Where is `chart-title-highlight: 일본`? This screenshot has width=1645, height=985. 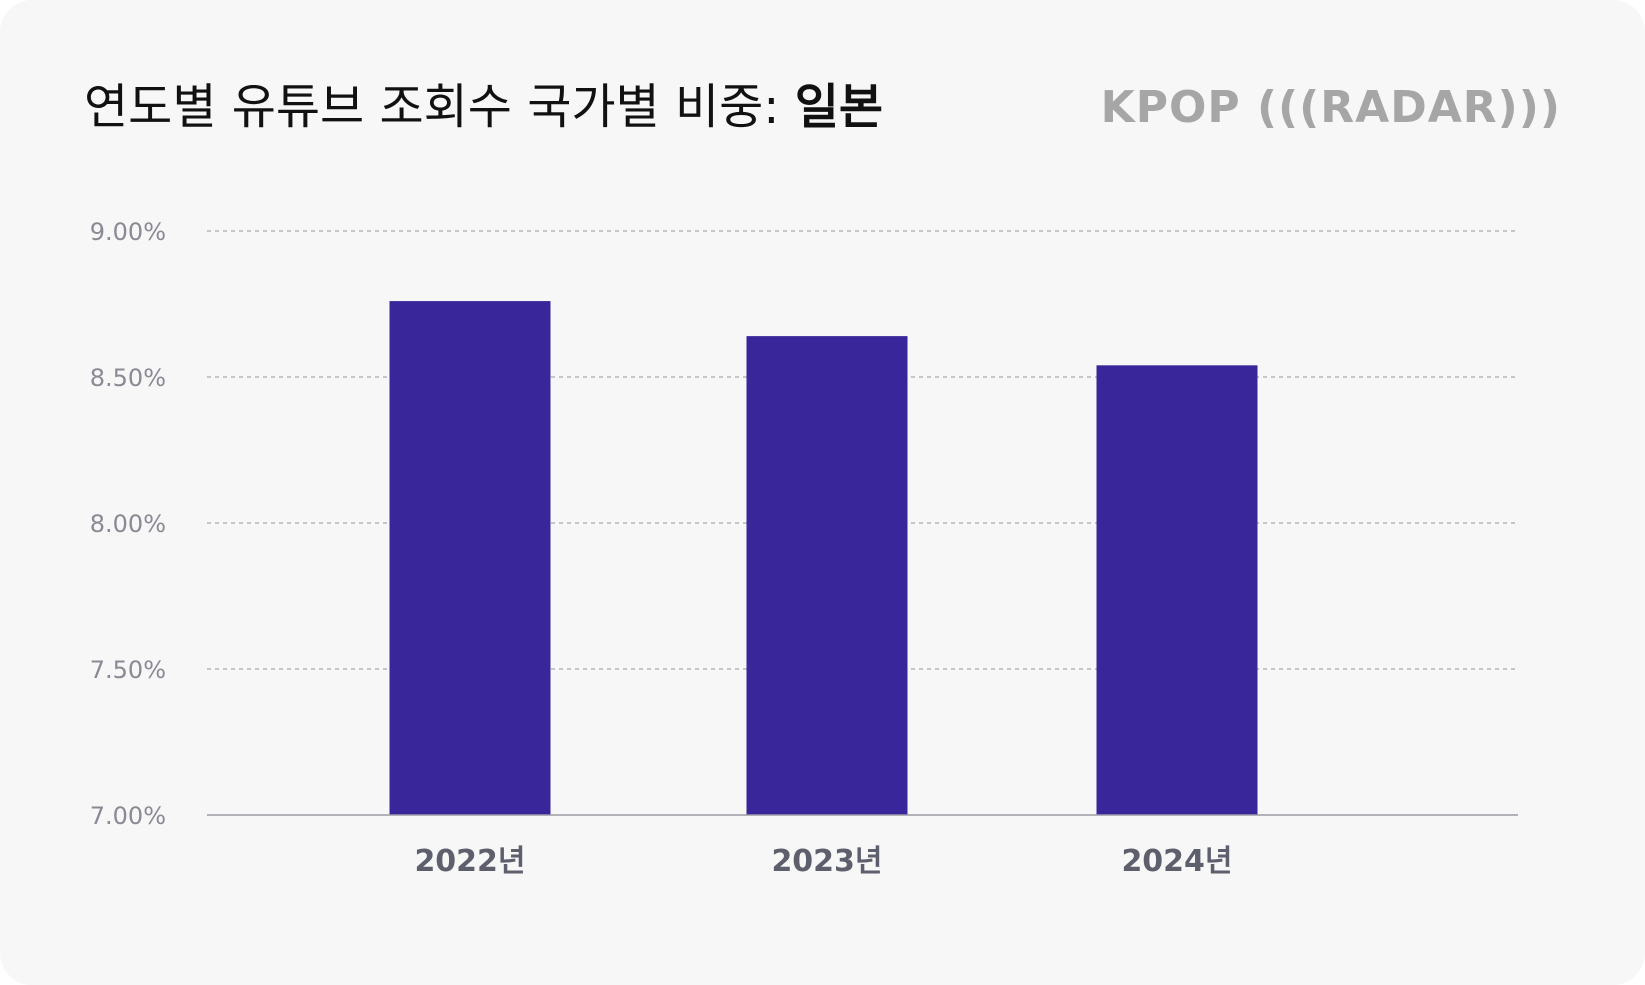 chart-title-highlight: 일본 is located at coordinates (839, 107).